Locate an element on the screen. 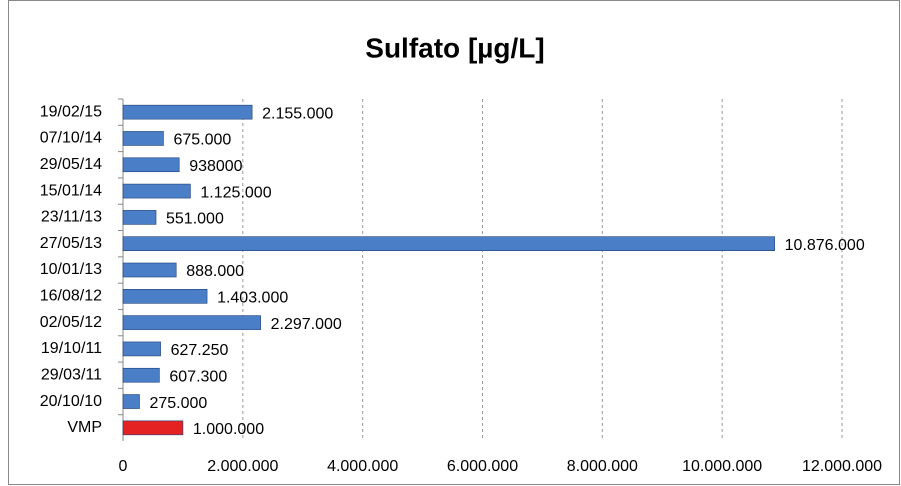 This screenshot has height=486, width=901. y-tick-label: 16/08/12 is located at coordinates (71, 296).